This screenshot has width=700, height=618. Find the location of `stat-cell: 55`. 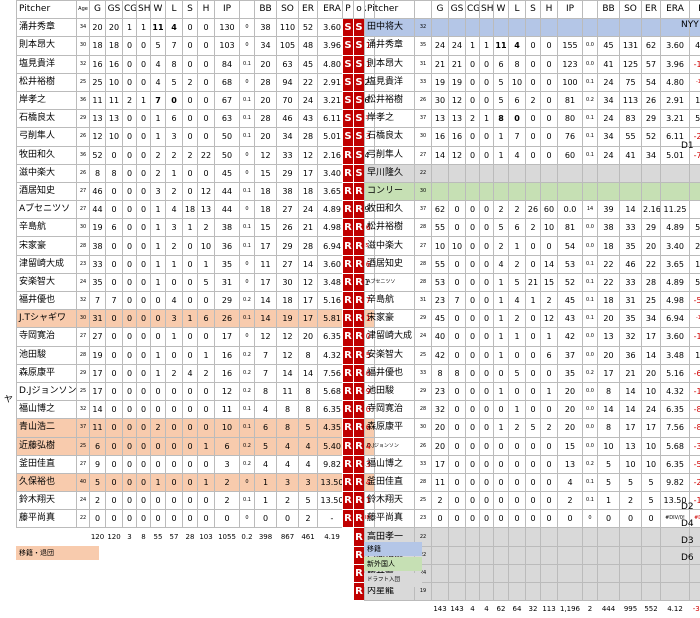

stat-cell: 55 is located at coordinates (440, 264).